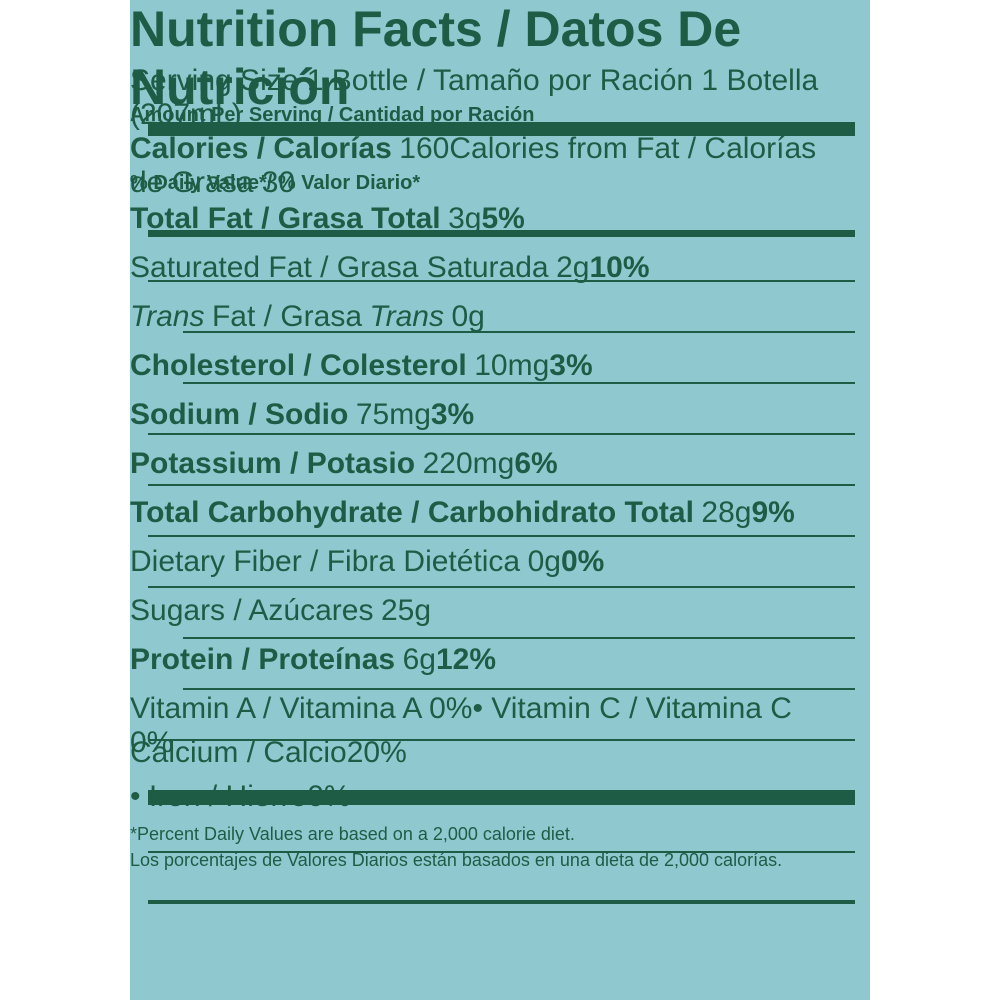  What do you see at coordinates (726, 512) in the screenshot?
I see `nutrient-amount: 28g` at bounding box center [726, 512].